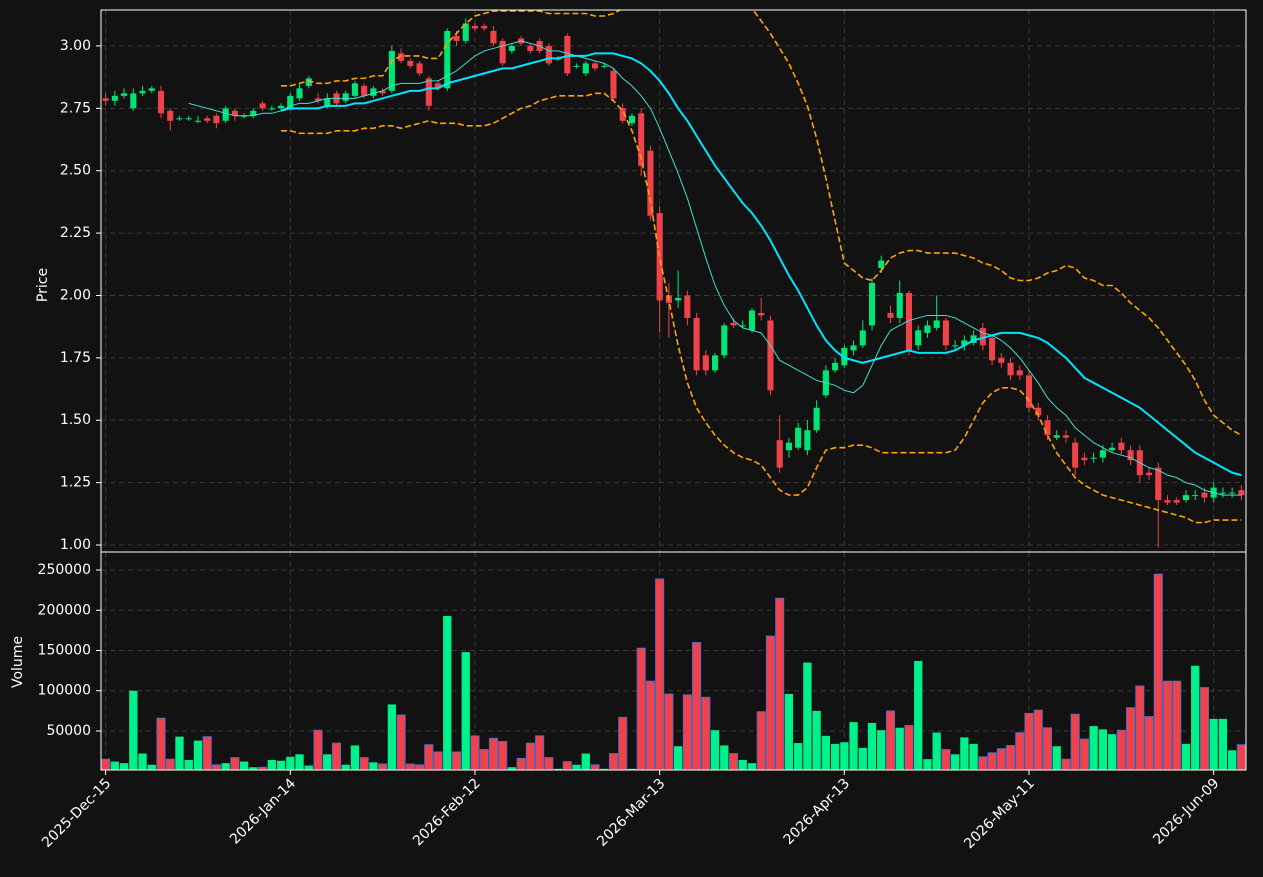  Describe the element at coordinates (64, 610) in the screenshot. I see `y-tick-label: 200000` at that location.